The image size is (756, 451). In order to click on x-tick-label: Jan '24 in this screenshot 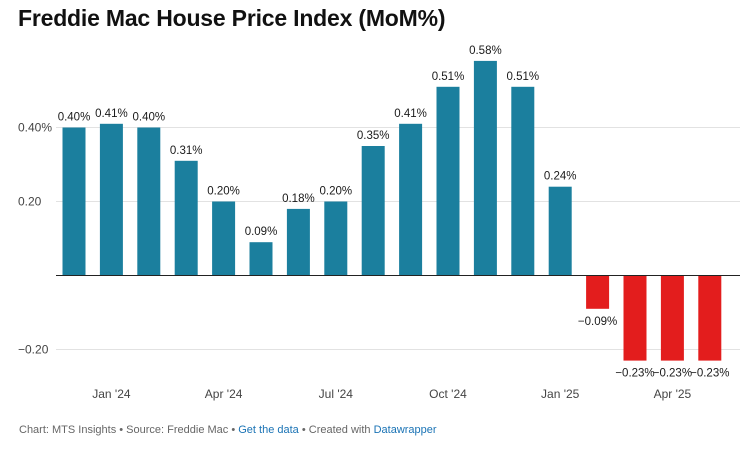, I will do `click(111, 394)`.